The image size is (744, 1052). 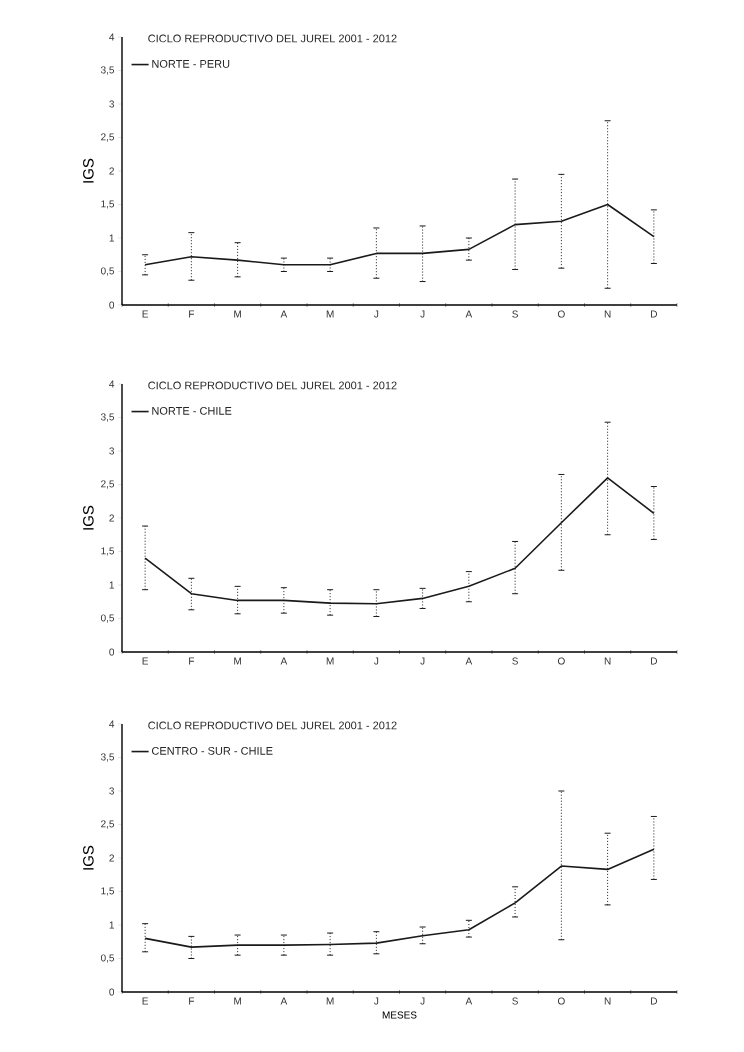 What do you see at coordinates (192, 410) in the screenshot?
I see `legend-label: NORTE - CHILE` at bounding box center [192, 410].